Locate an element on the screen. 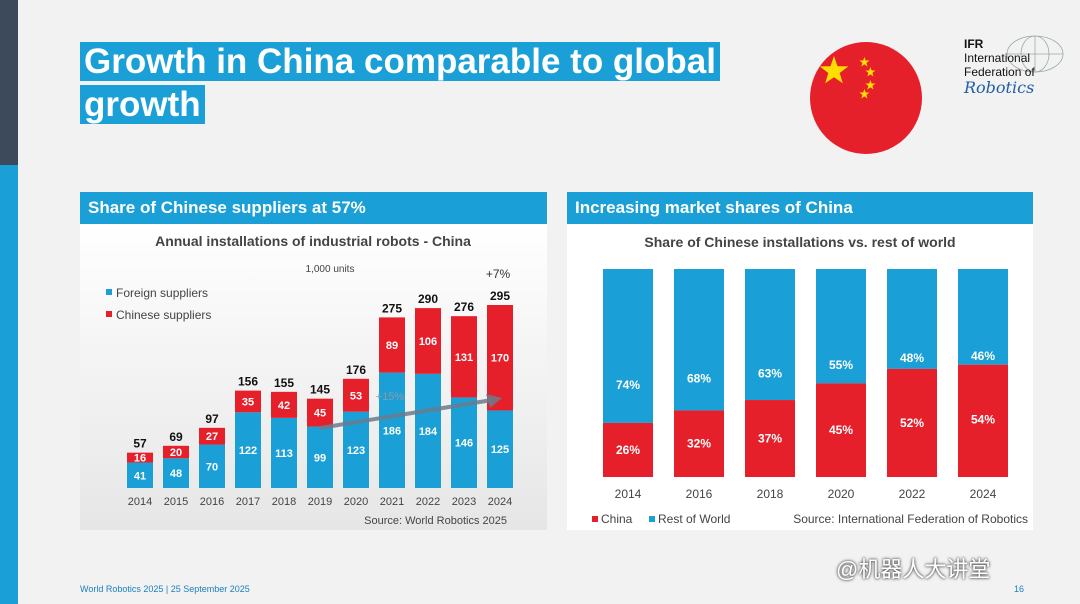 Image resolution: width=1080 pixels, height=604 pixels. legend-label-rest-of-world: Rest of World is located at coordinates (694, 519).